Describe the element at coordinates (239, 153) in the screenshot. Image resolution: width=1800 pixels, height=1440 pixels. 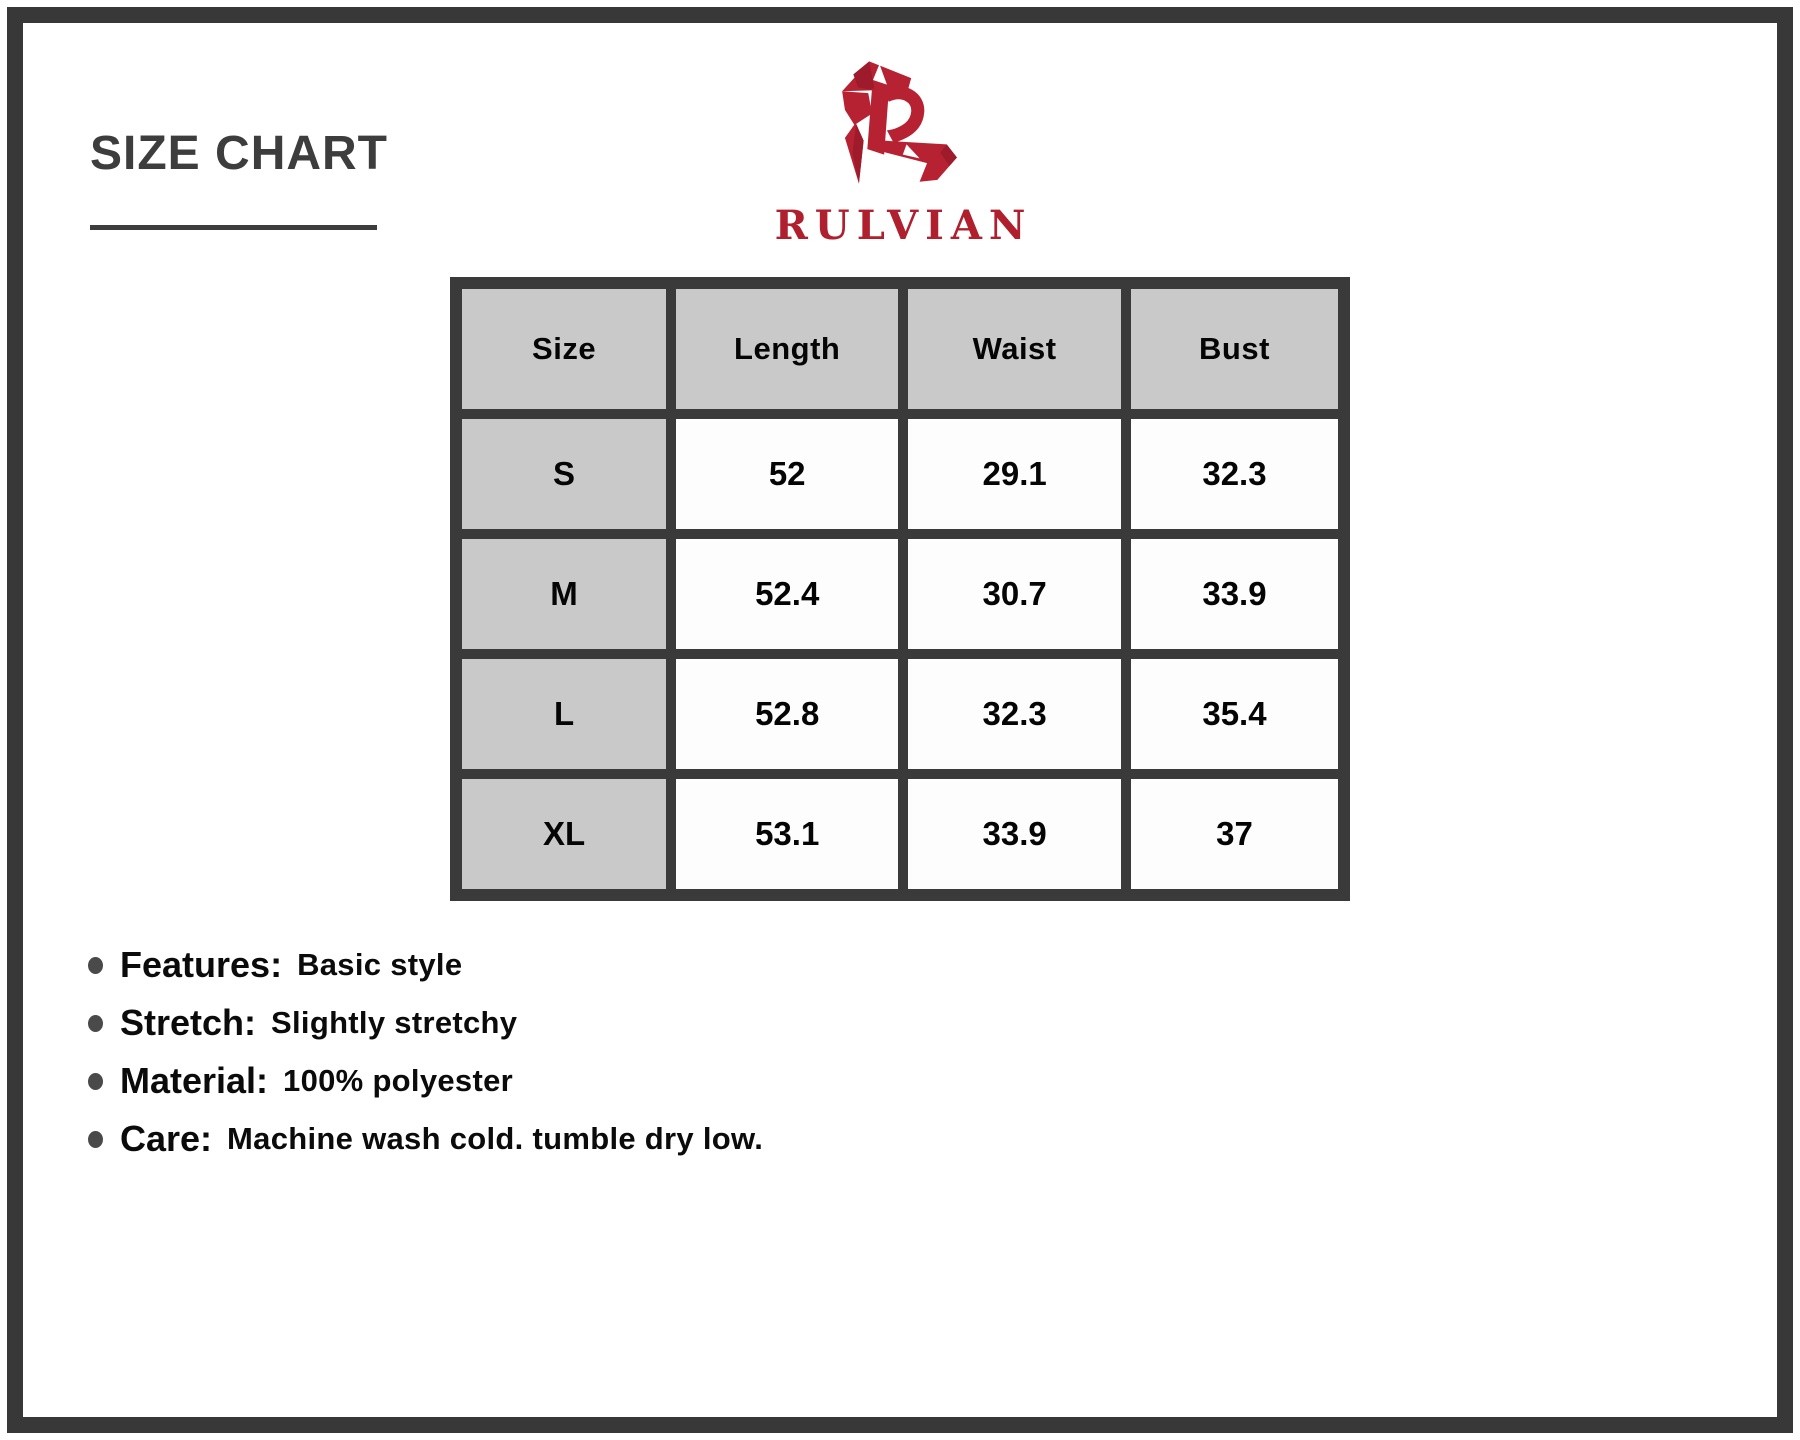
I see `page-title: SIZE CHART` at that location.